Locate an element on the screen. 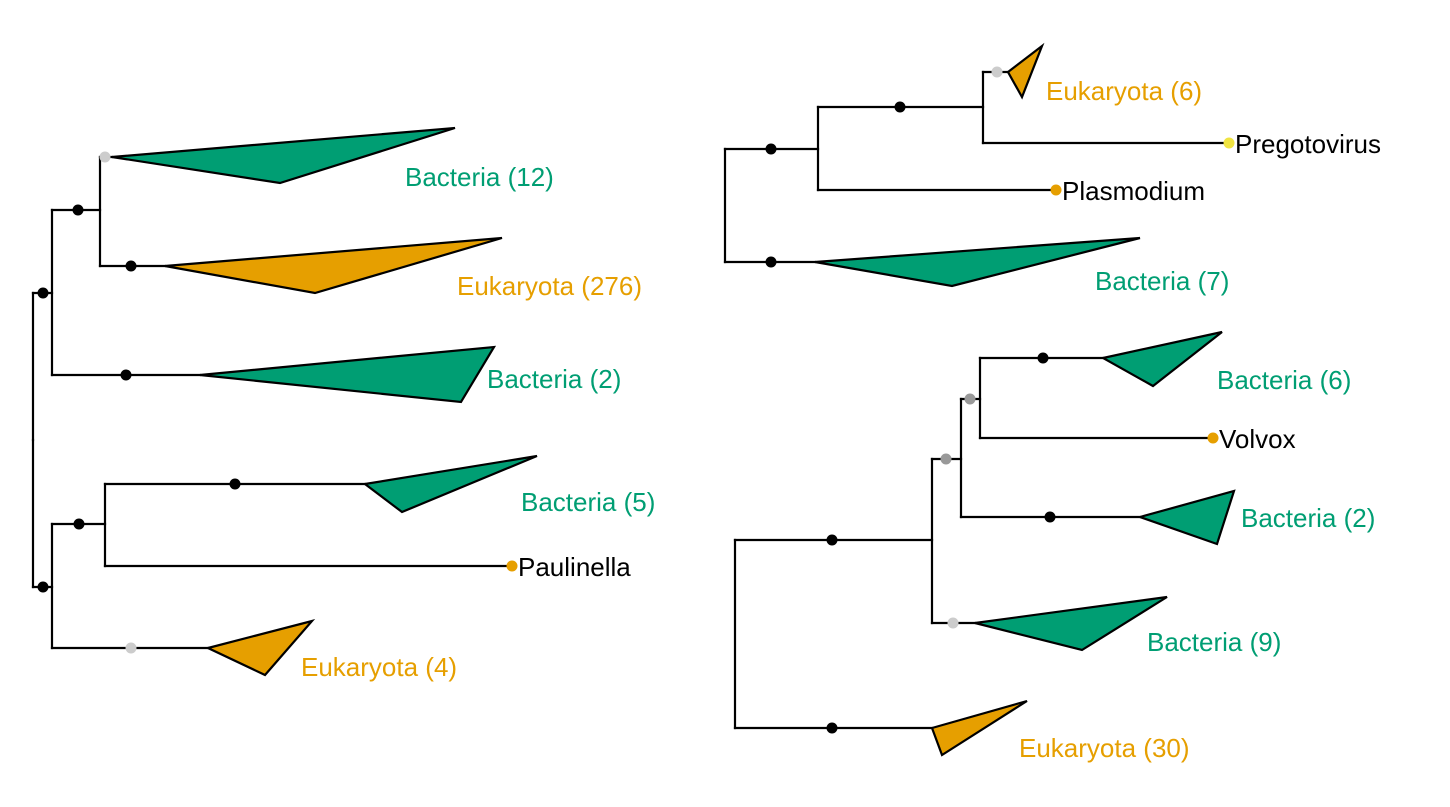 This screenshot has height=807, width=1450. clade-label: Bacteria (9) is located at coordinates (1214, 642).